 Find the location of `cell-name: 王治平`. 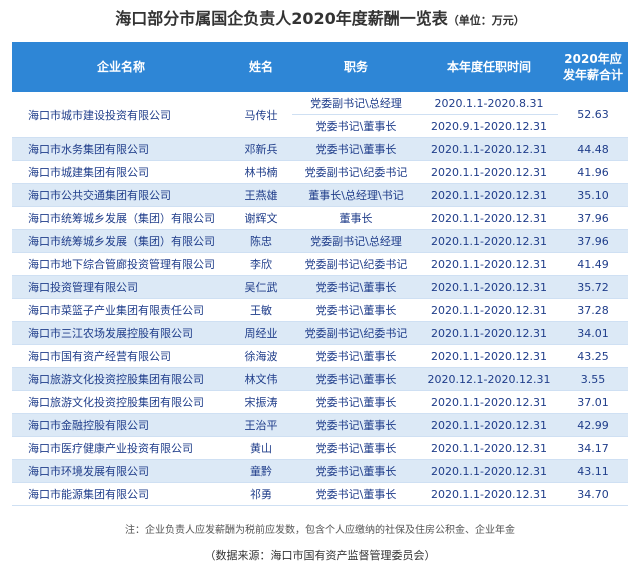

cell-name: 王治平 is located at coordinates (261, 425).